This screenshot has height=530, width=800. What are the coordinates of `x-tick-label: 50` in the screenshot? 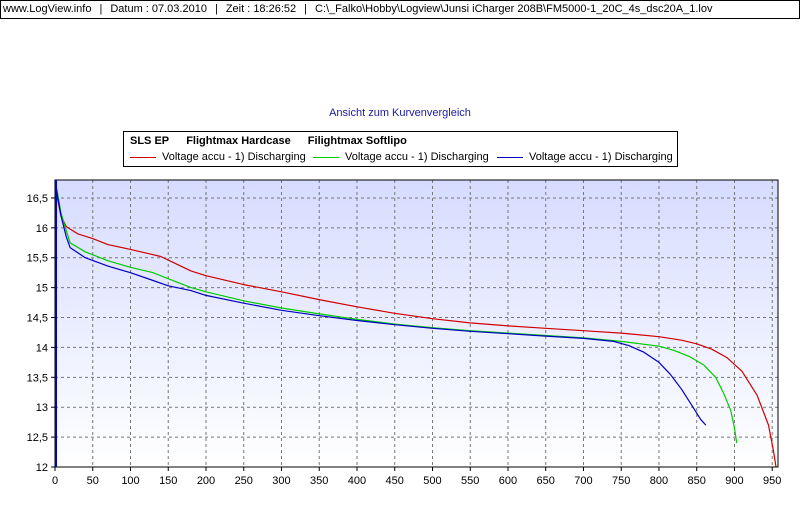 It's located at (93, 481).